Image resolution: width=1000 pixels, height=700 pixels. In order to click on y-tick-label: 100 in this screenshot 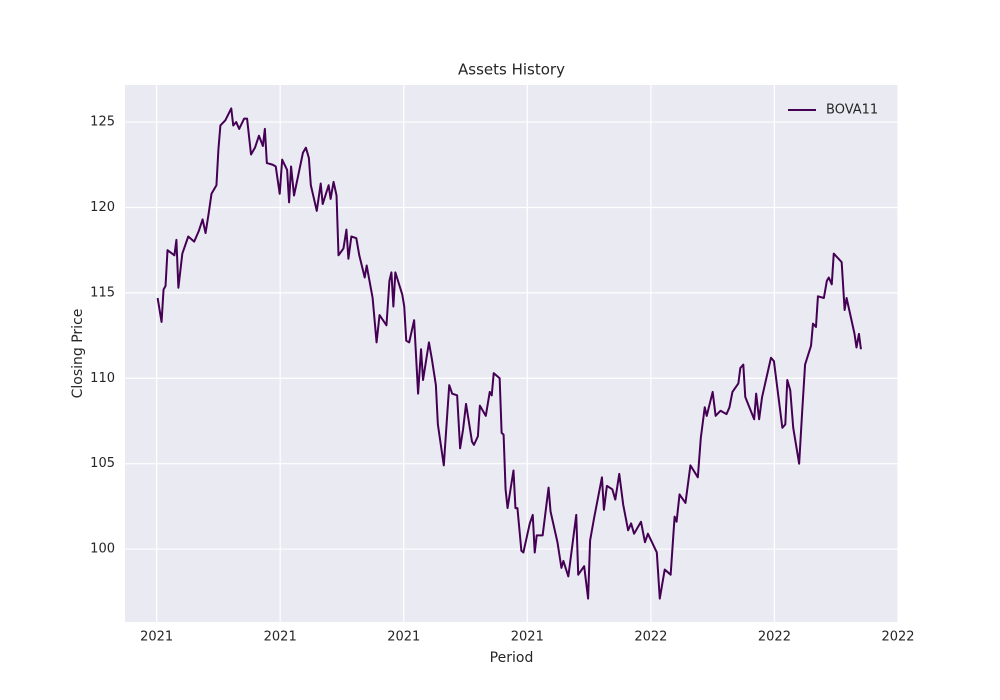, I will do `click(102, 549)`.